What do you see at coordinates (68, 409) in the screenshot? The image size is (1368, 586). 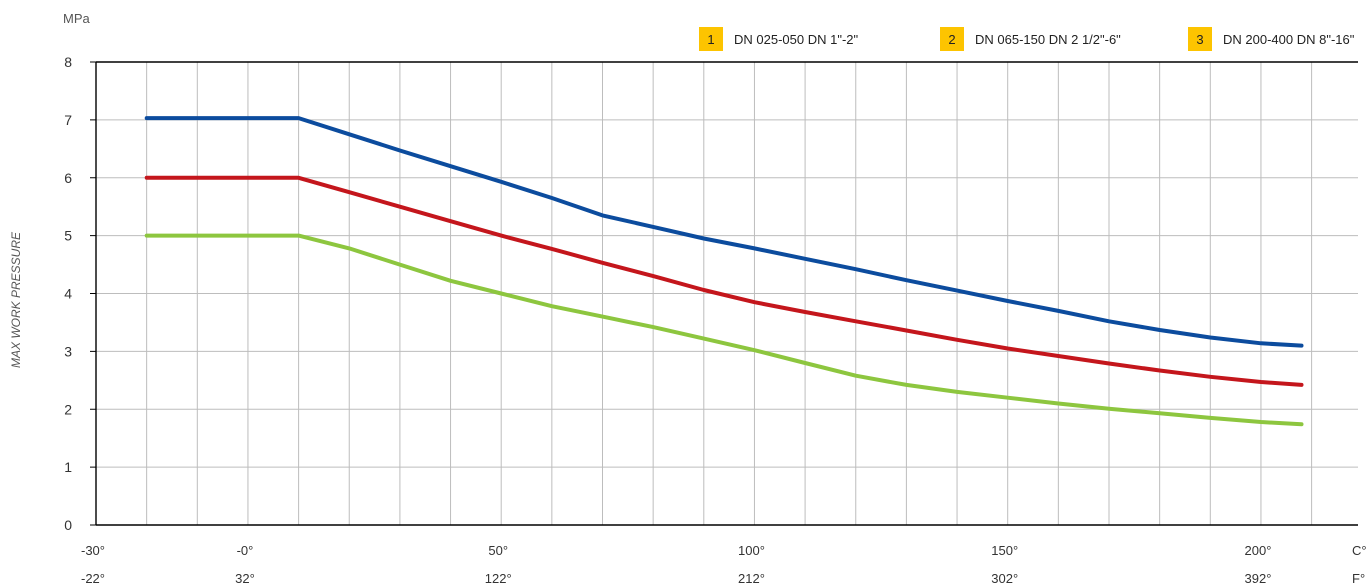 I see `y-tick-label: 2` at bounding box center [68, 409].